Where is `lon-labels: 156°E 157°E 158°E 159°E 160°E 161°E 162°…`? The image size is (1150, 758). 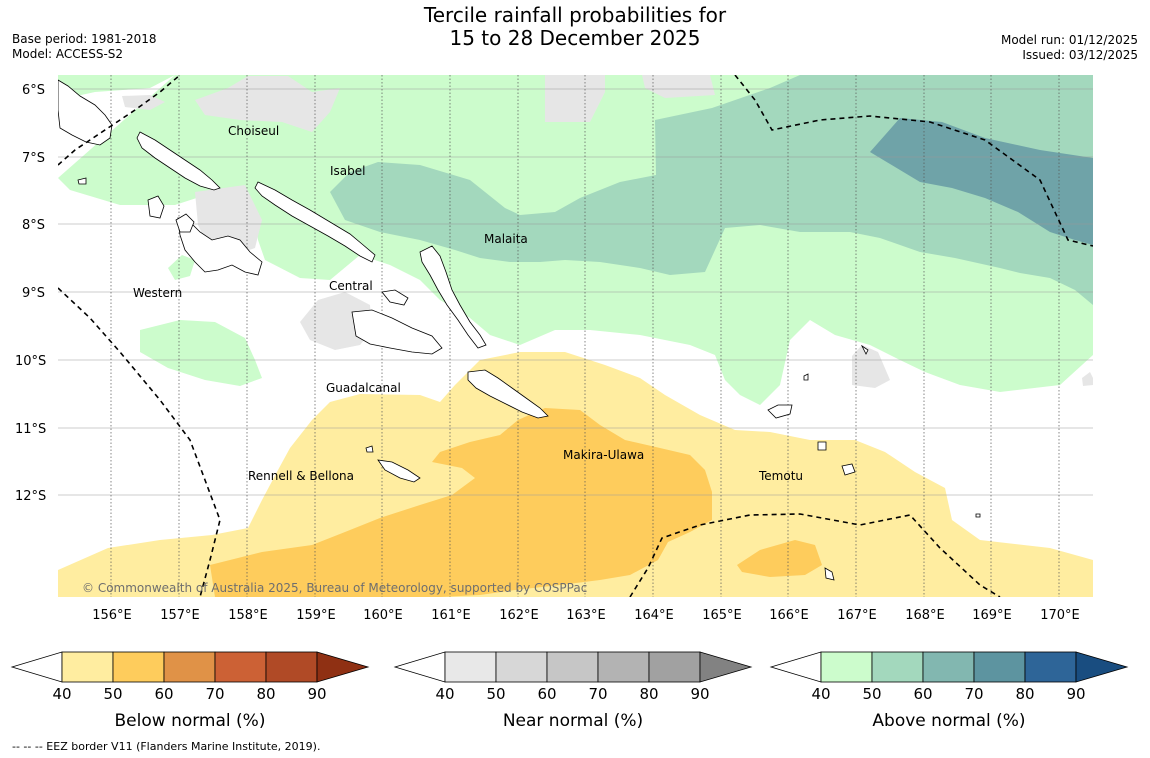 lon-labels: 156°E 157°E 158°E 159°E 160°E 161°E 162°… is located at coordinates (586, 615).